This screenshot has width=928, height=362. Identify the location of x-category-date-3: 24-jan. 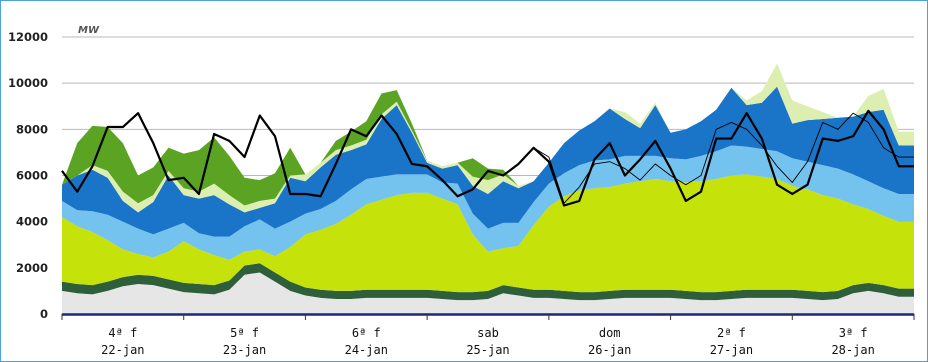
(366, 350).